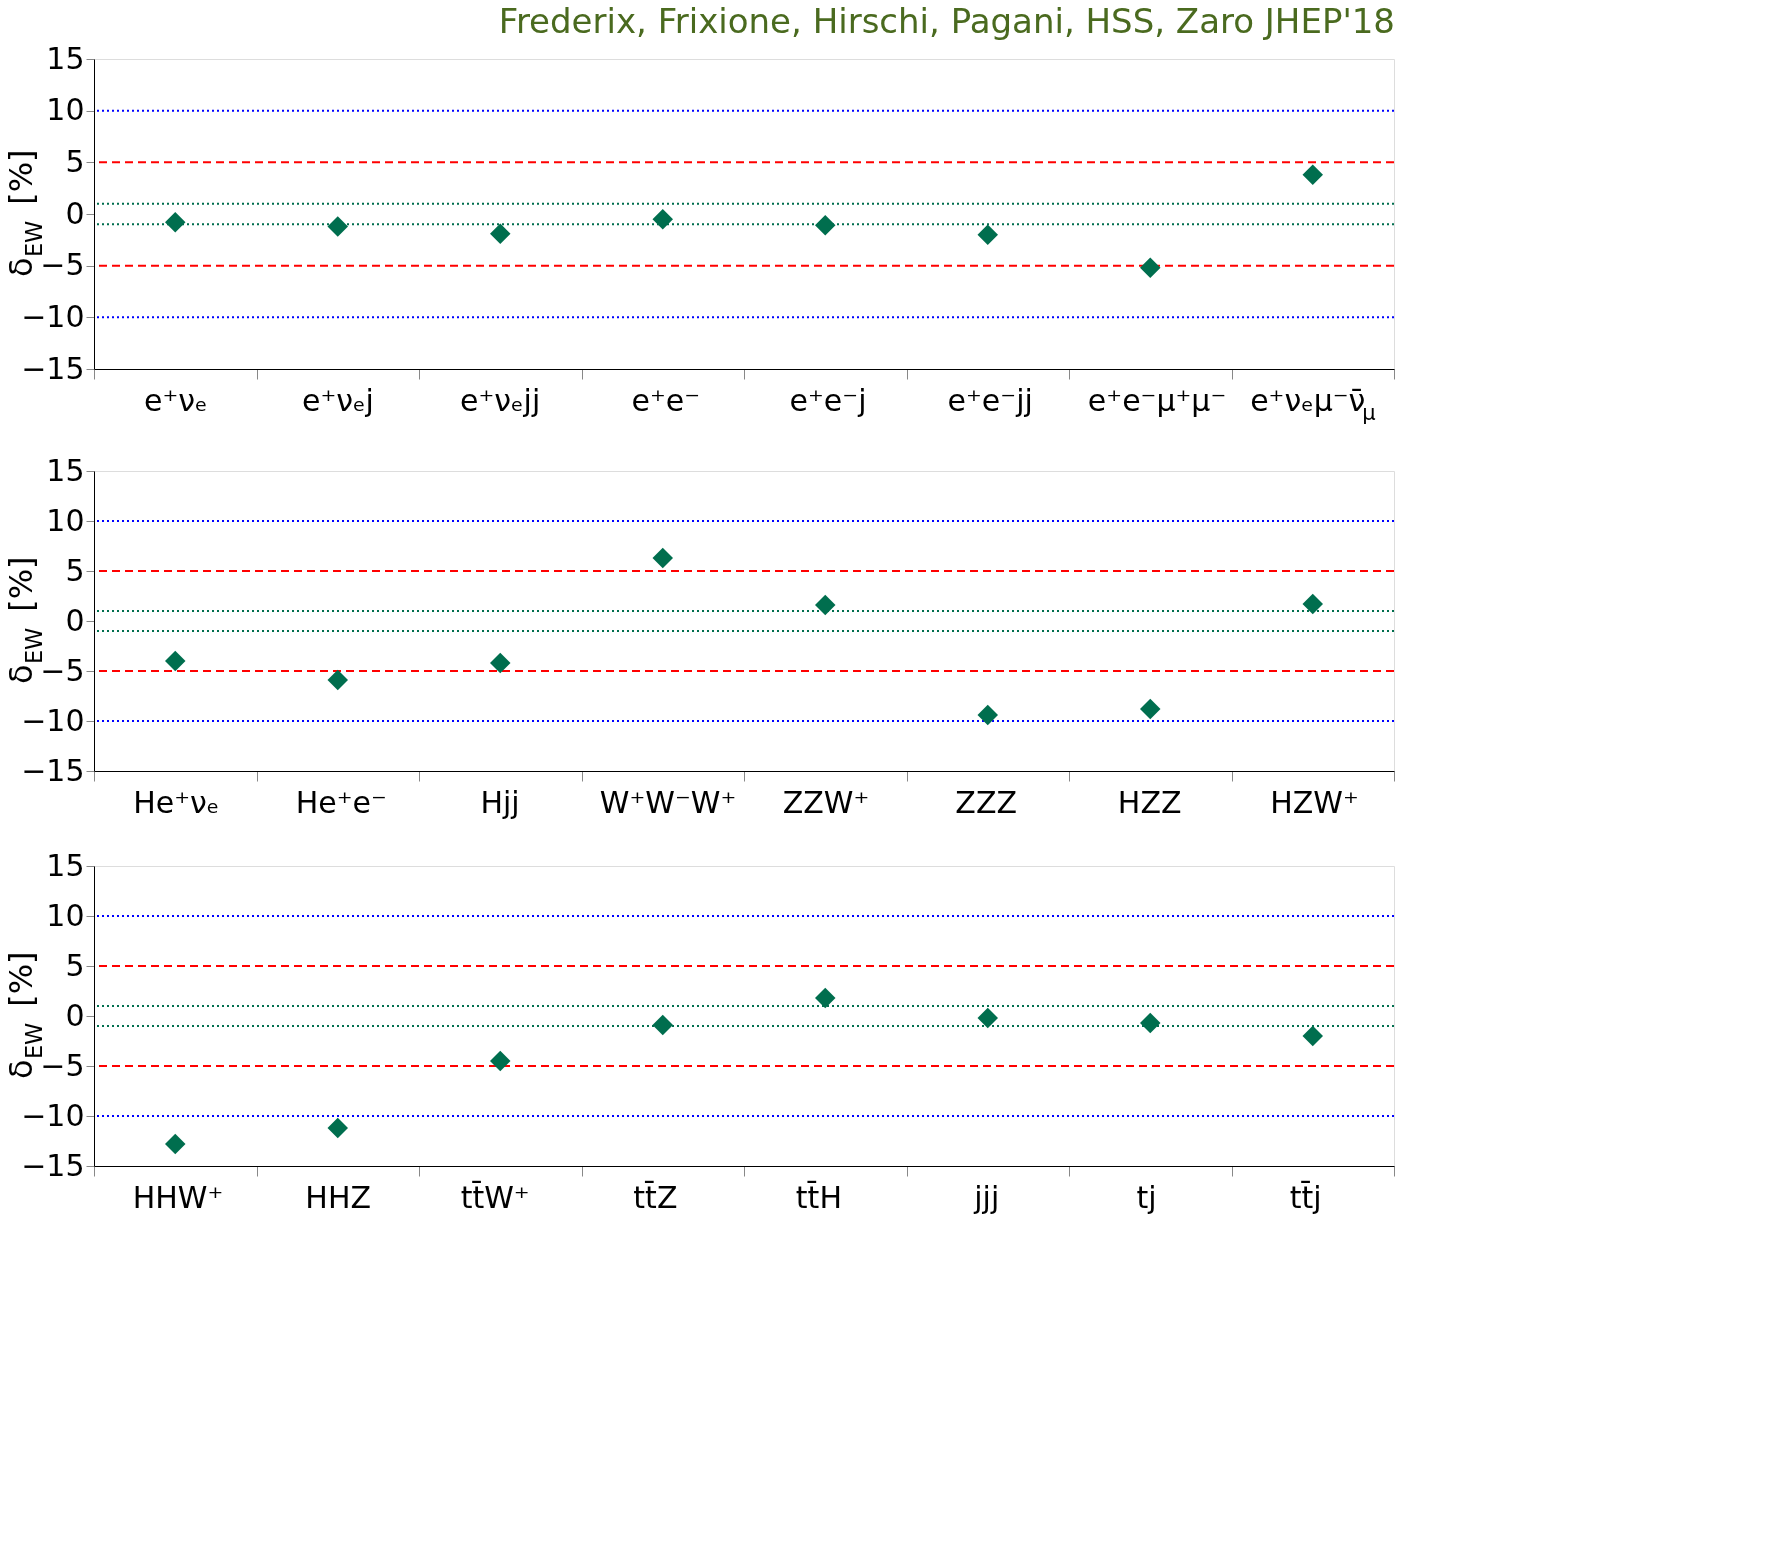  I want to click on x-tick-label: HZW⁺, so click(1314, 802).